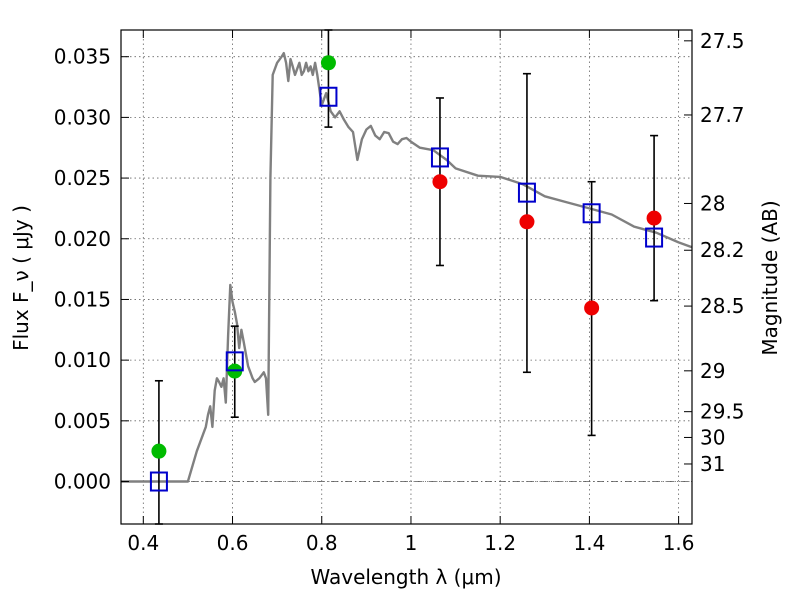 This screenshot has width=800, height=600. Describe the element at coordinates (712, 437) in the screenshot. I see `secondary-y-tick-label: 30` at that location.